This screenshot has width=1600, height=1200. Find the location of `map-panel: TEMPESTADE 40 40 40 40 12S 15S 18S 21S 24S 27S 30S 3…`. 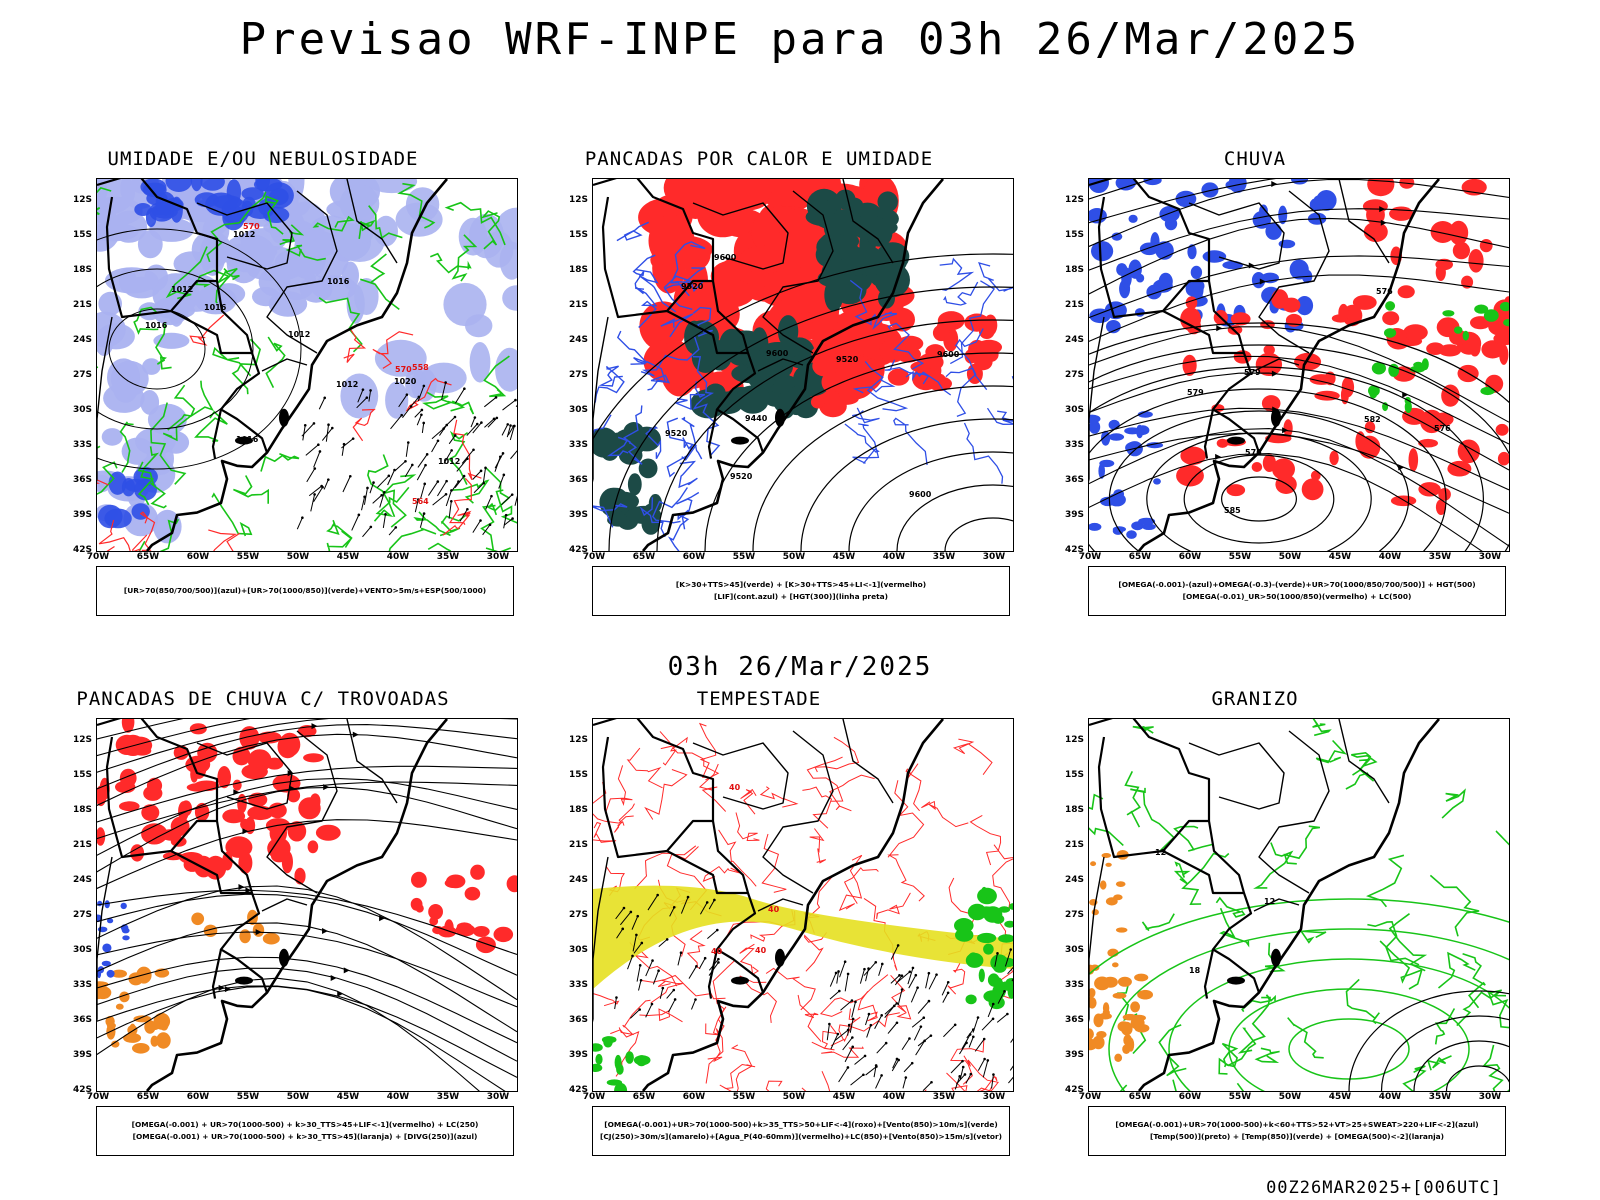

map-panel: TEMPESTADE 40 40 40 40 12S 15S 18S 21S 24S 27S 30S 3… is located at coordinates (764, 928).